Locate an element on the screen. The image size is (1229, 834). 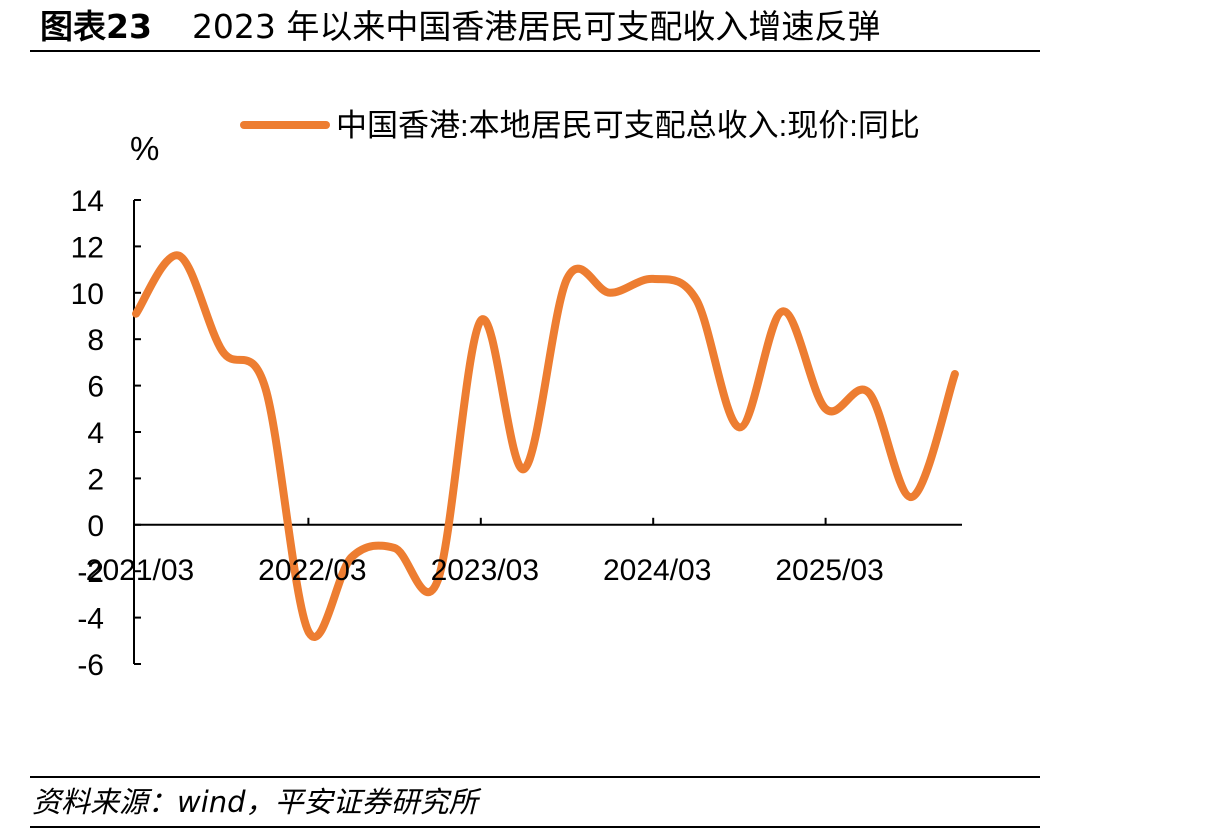
figure-label: 图表23 is located at coordinates (96, 26).